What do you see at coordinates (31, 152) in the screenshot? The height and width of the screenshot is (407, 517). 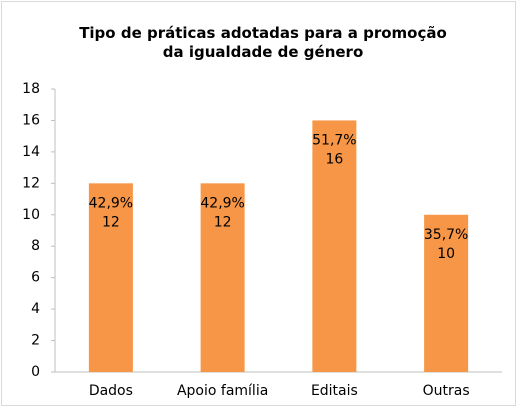 I see `y-tick-label: 14` at bounding box center [31, 152].